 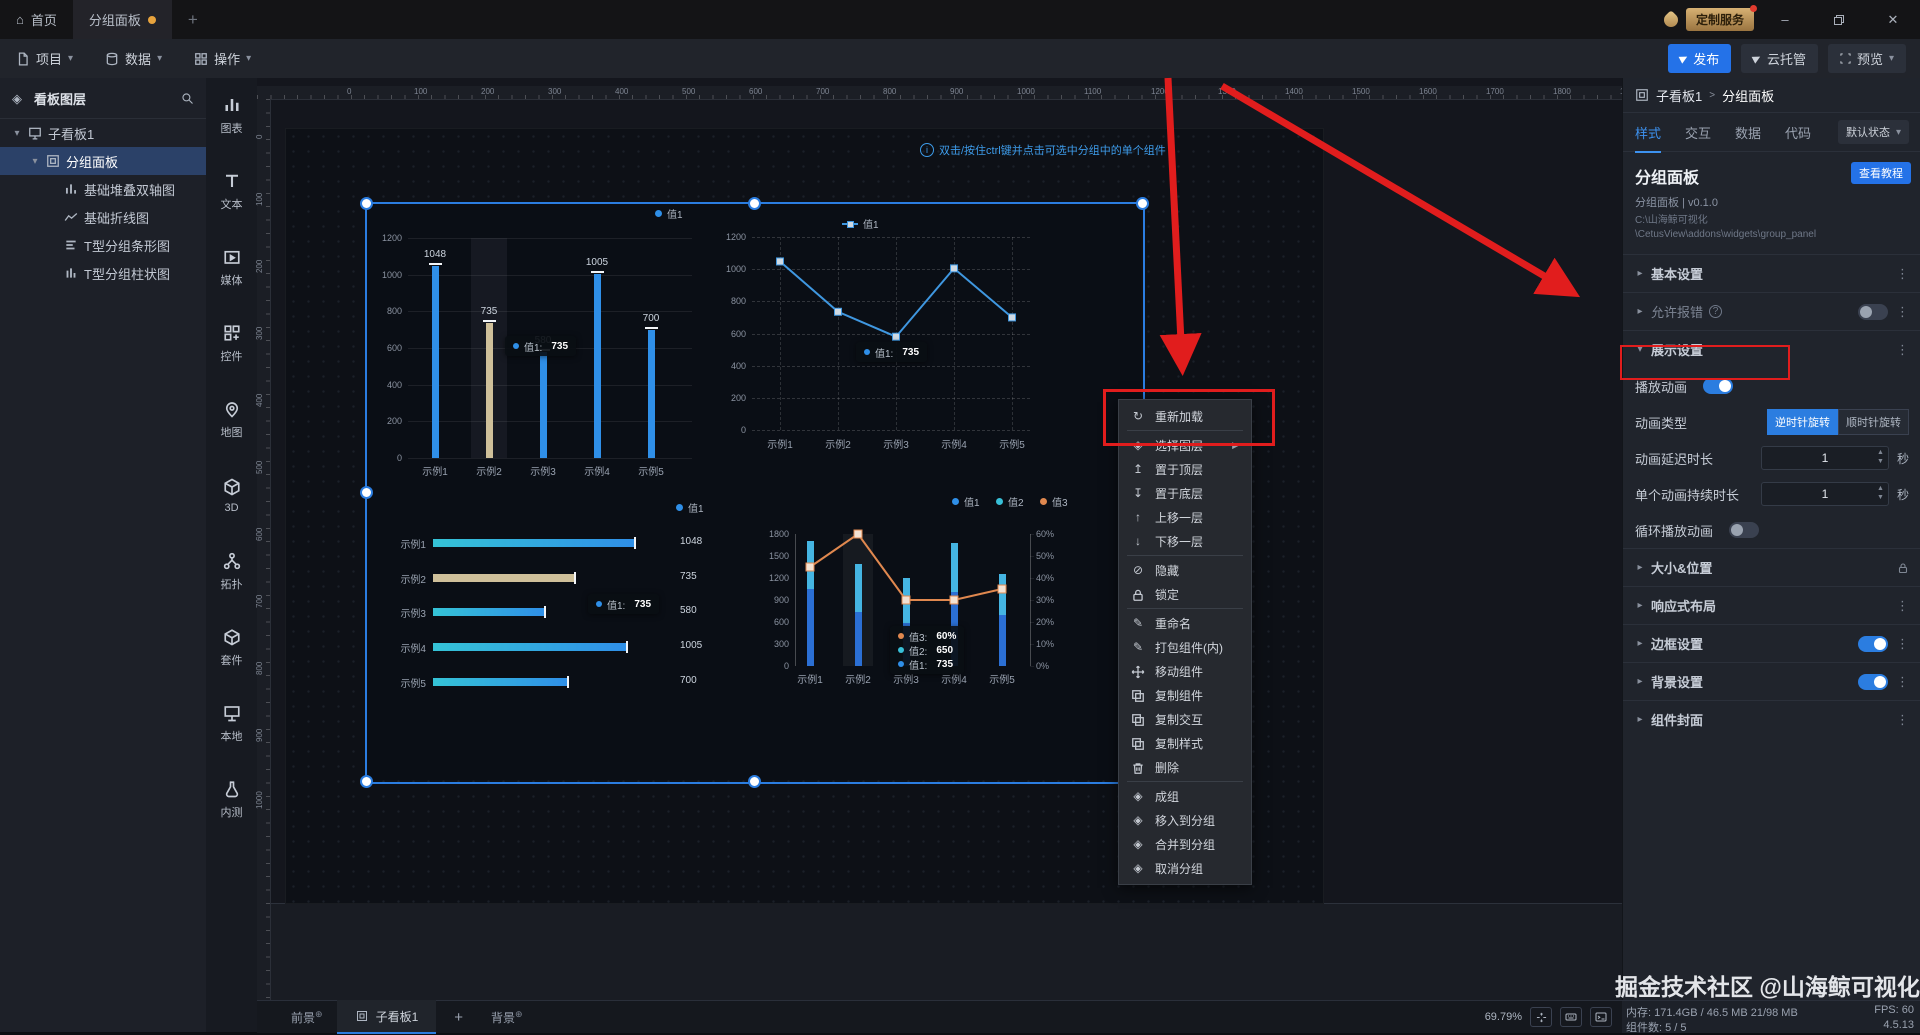 What do you see at coordinates (1771, 681) in the screenshot?
I see `section-背景设置: ▸ 背景设置 ⋮` at bounding box center [1771, 681].